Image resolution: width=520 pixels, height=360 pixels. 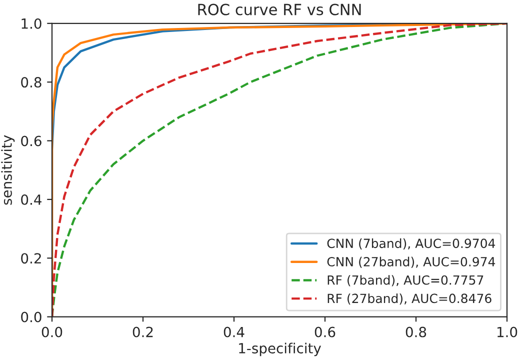 What do you see at coordinates (31, 317) in the screenshot?
I see `y-tick-label: 0.0` at bounding box center [31, 317].